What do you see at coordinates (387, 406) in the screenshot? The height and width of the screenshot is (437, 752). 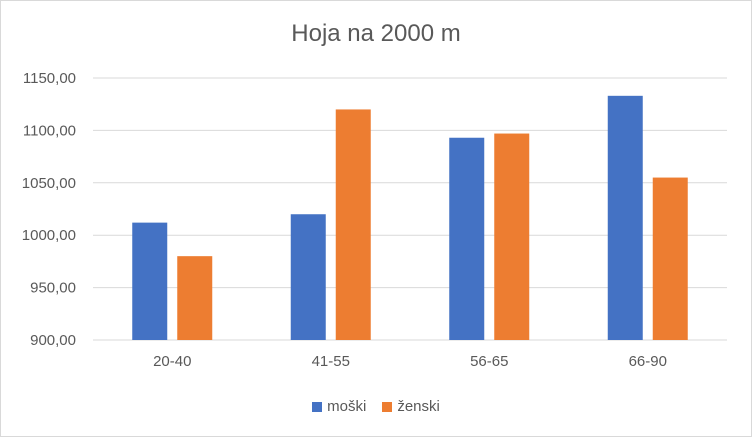 I see `legend-swatch-zenski` at bounding box center [387, 406].